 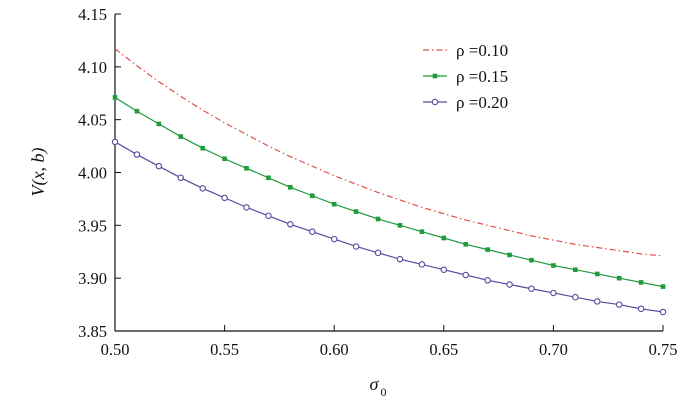 I want to click on x-ticks: 0.50 0.55 0.60 0.65 0.70 0.75, so click(x=389, y=342).